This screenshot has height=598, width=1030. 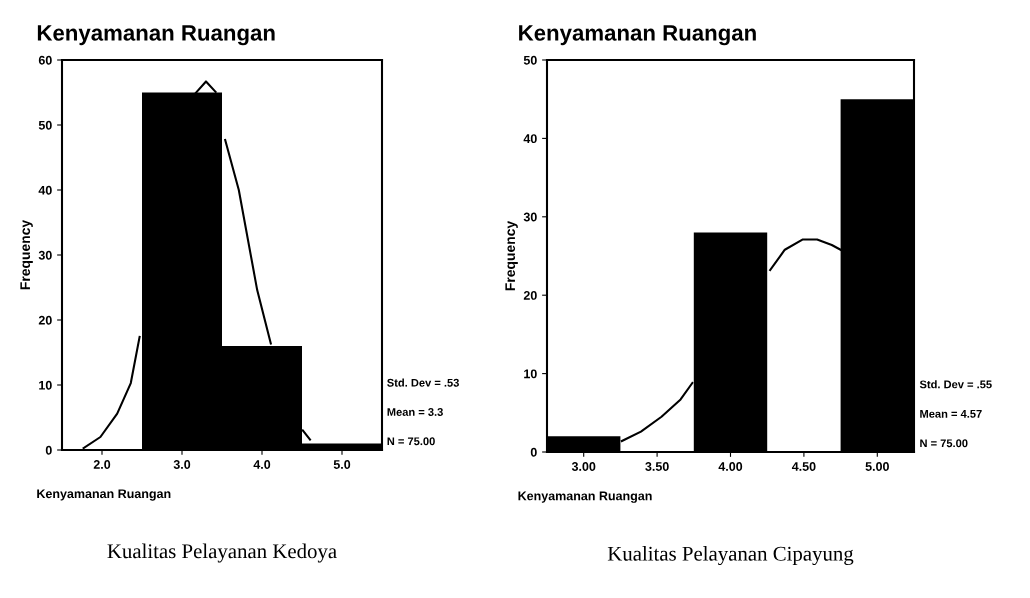 I want to click on text: Std. Dev = .53, so click(x=423, y=382).